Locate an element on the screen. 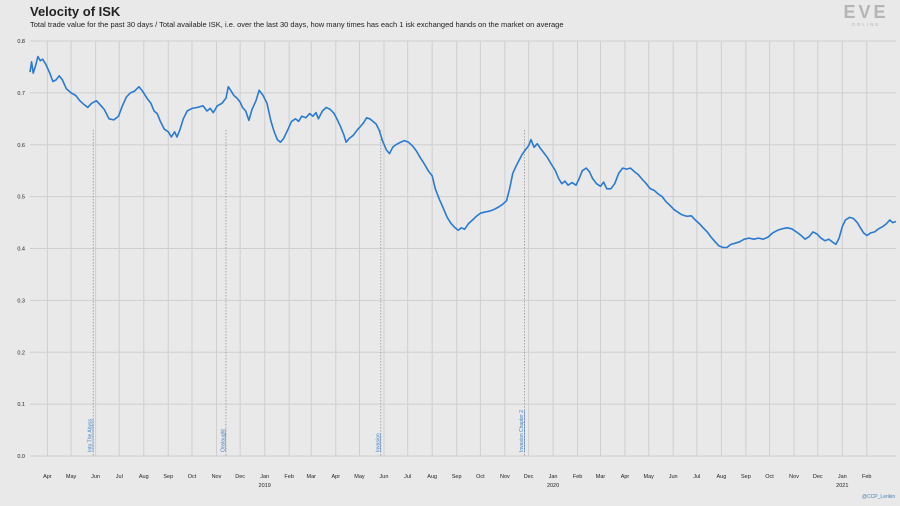 This screenshot has width=900, height=506. logo-text: EVE is located at coordinates (865, 12).